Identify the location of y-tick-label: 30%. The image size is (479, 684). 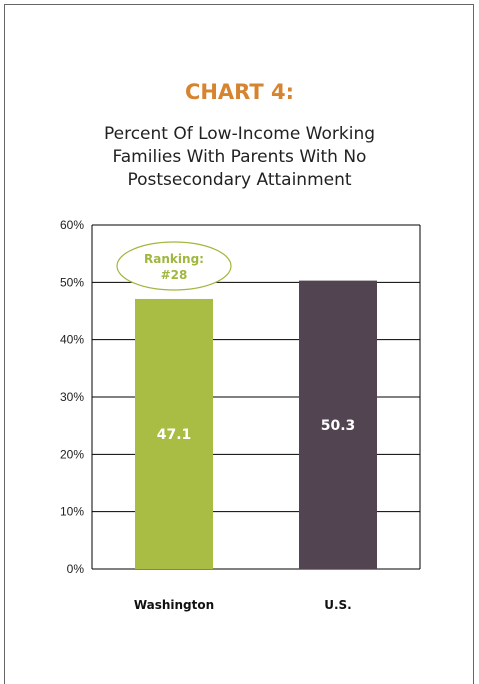
(72, 397).